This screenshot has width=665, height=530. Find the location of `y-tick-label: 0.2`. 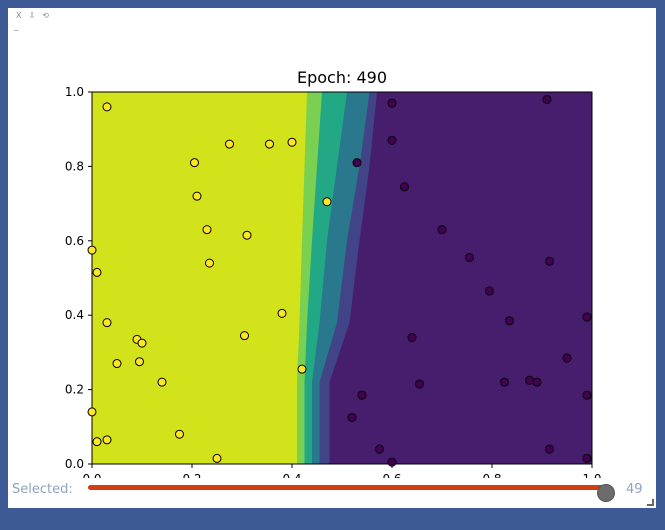

y-tick-label: 0.2 is located at coordinates (74, 390).